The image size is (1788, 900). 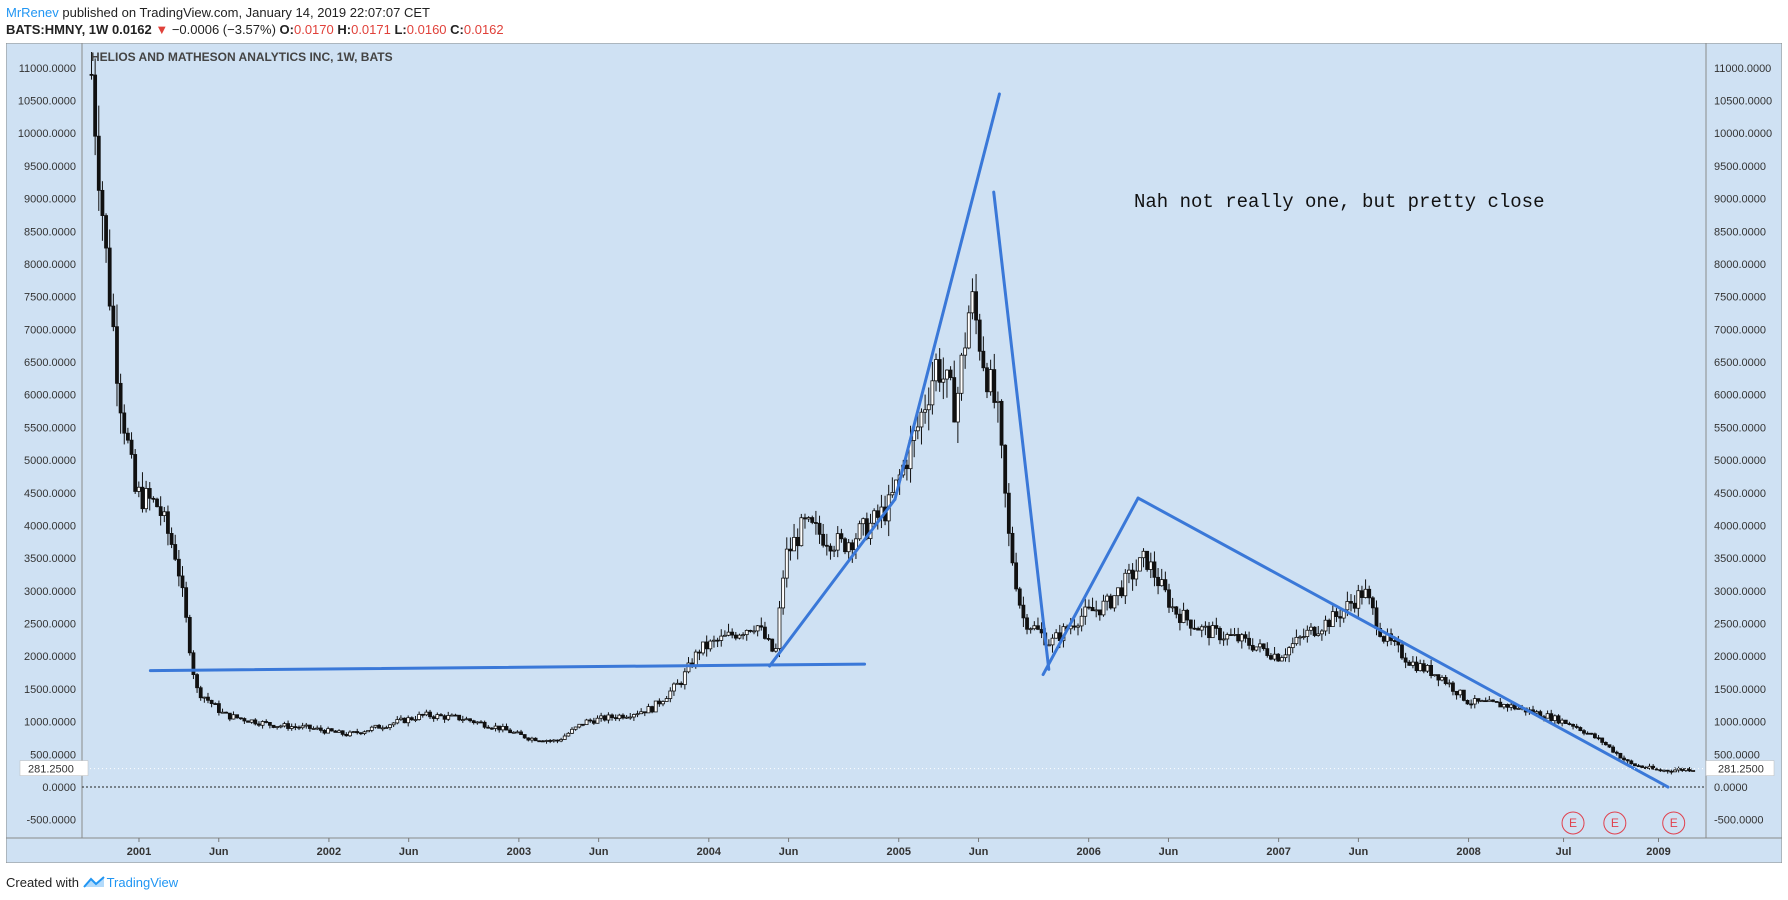 What do you see at coordinates (483, 29) in the screenshot?
I see `close-value: 0.0162` at bounding box center [483, 29].